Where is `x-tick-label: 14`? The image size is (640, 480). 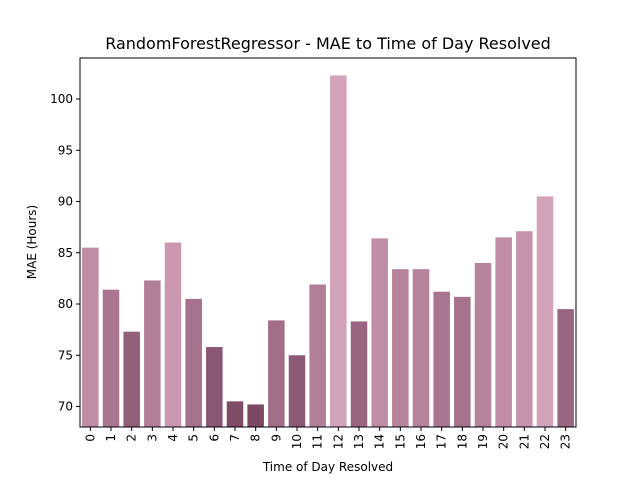
x-tick-label: 14 is located at coordinates (380, 441).